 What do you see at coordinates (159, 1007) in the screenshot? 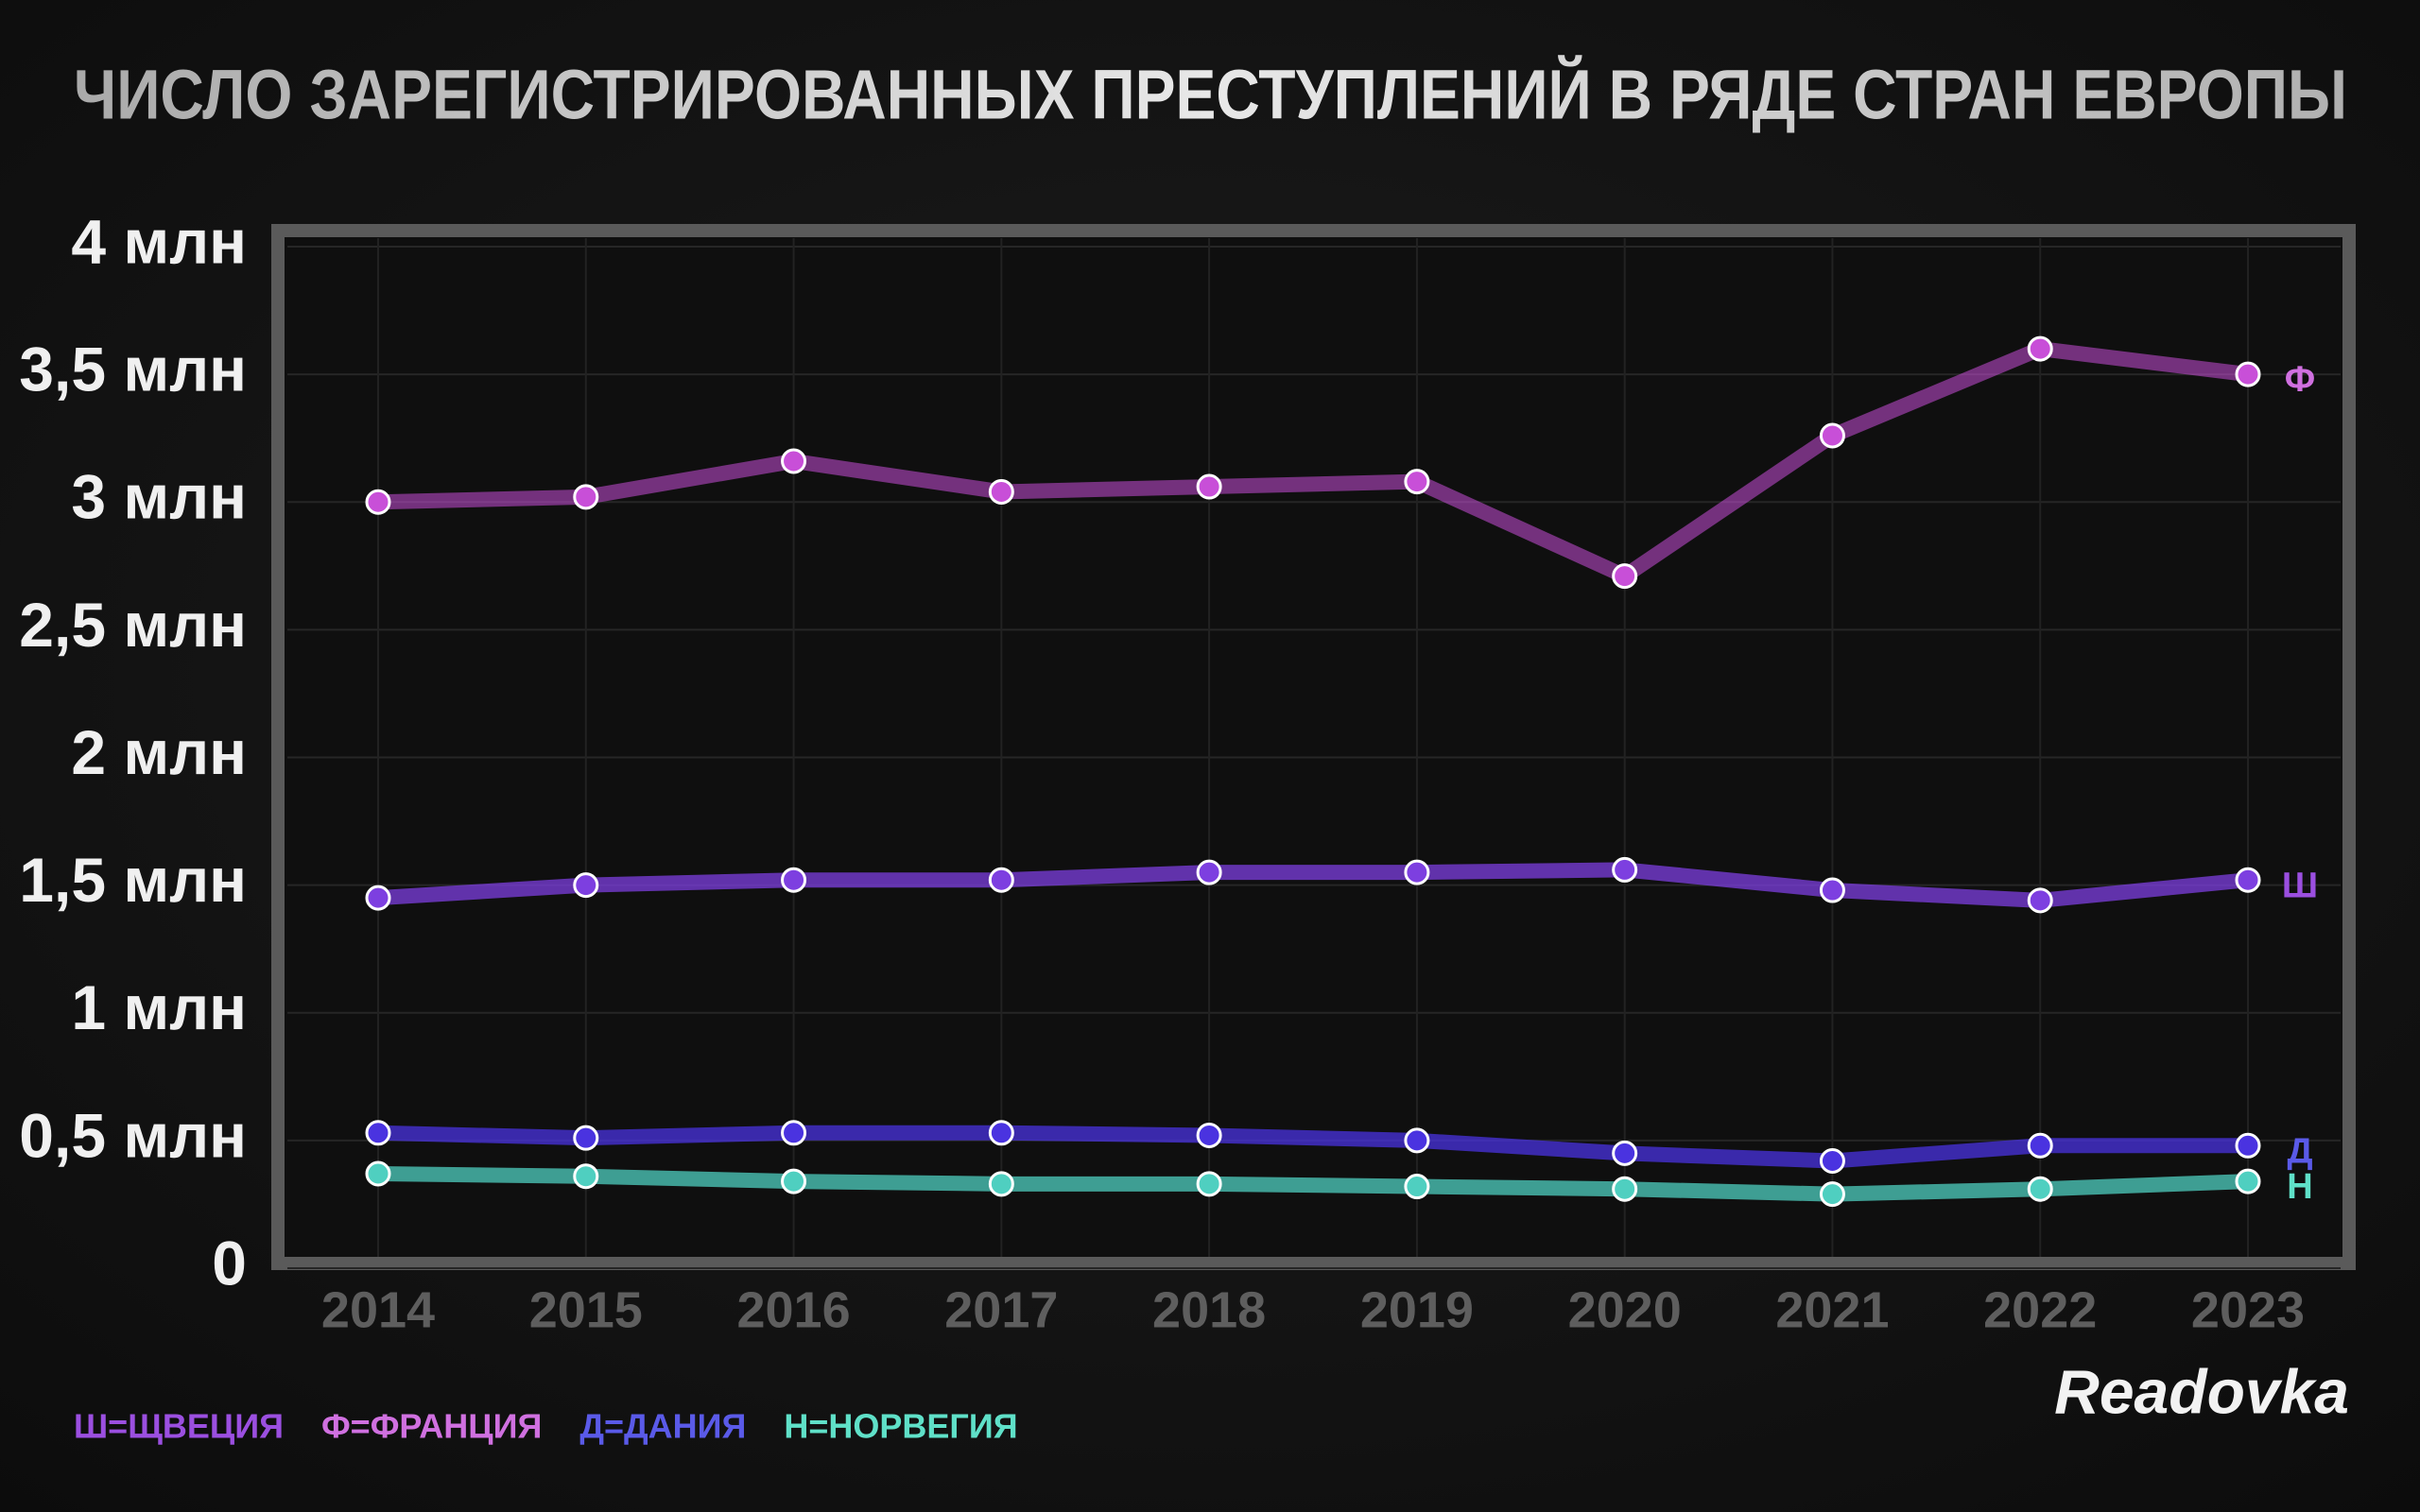
I see `y-tick-label: 1 млн` at bounding box center [159, 1007].